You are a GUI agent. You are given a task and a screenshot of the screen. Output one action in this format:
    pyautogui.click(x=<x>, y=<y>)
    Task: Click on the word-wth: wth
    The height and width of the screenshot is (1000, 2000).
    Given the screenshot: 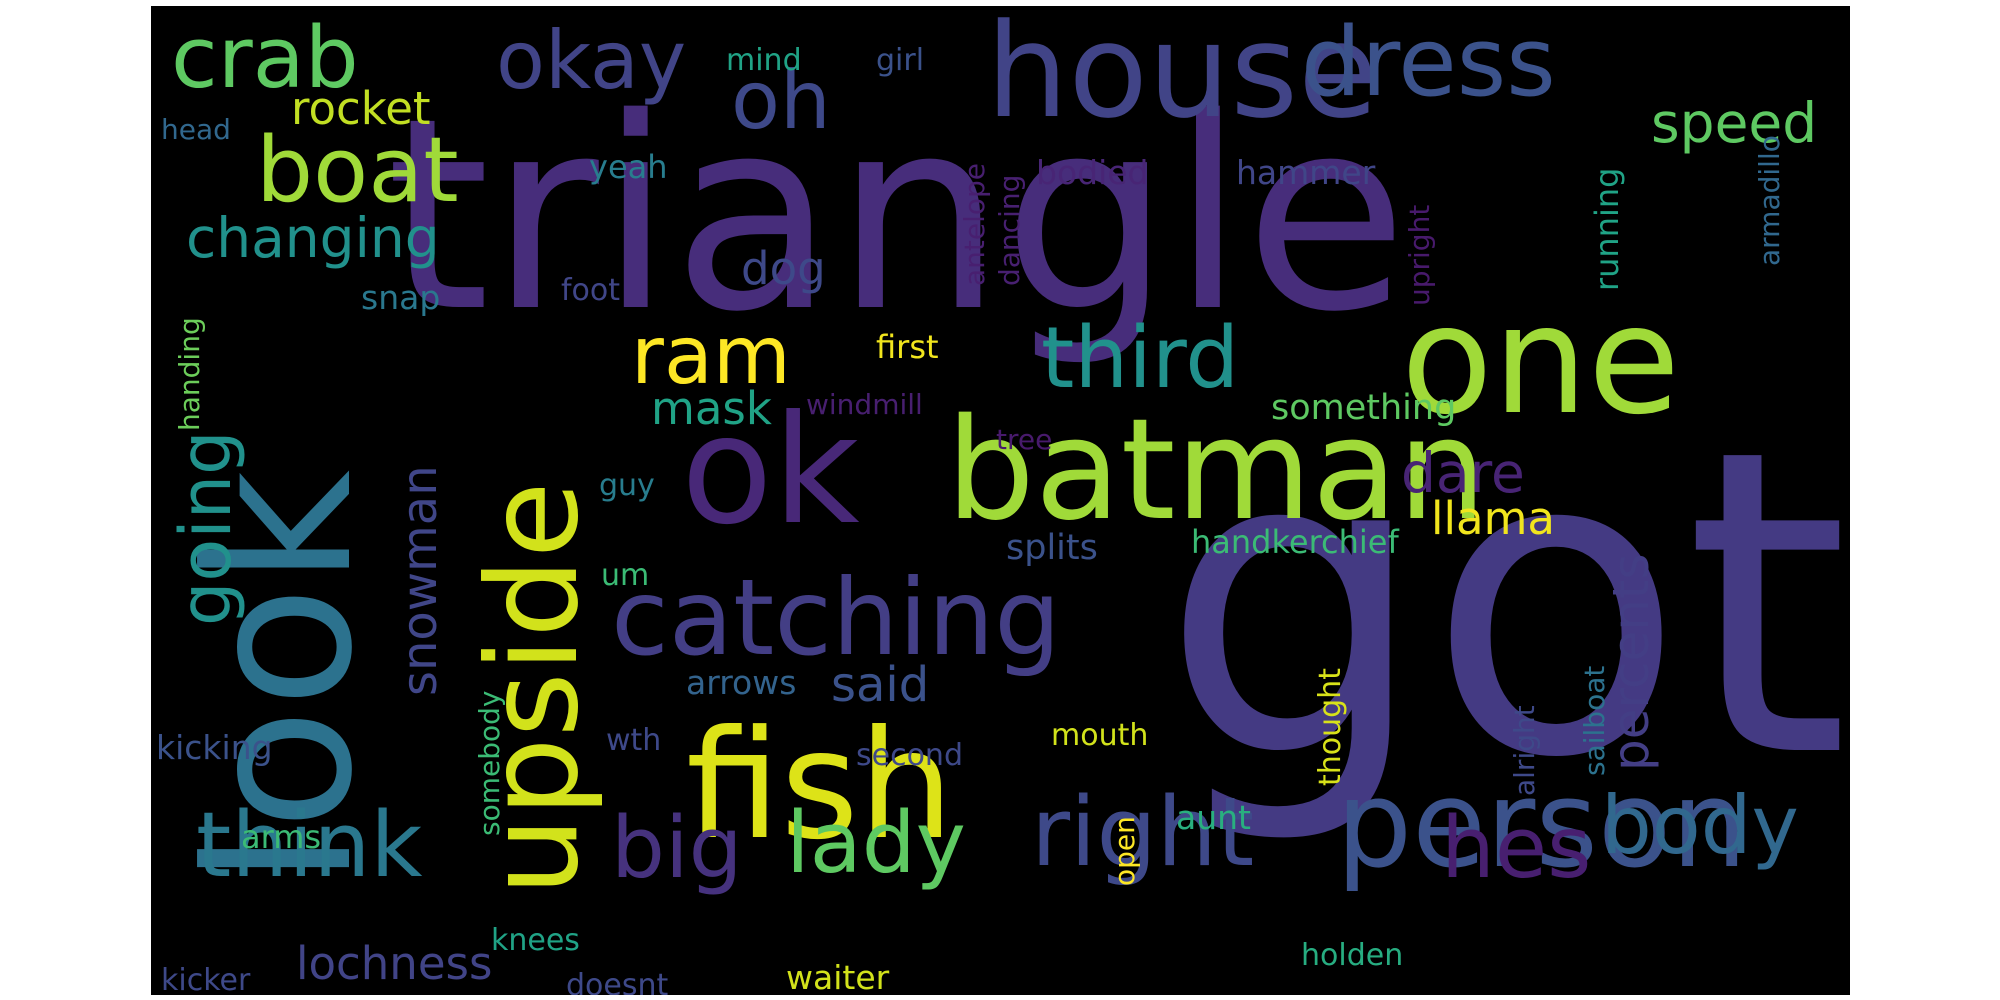 What is the action you would take?
    pyautogui.click(x=634, y=740)
    